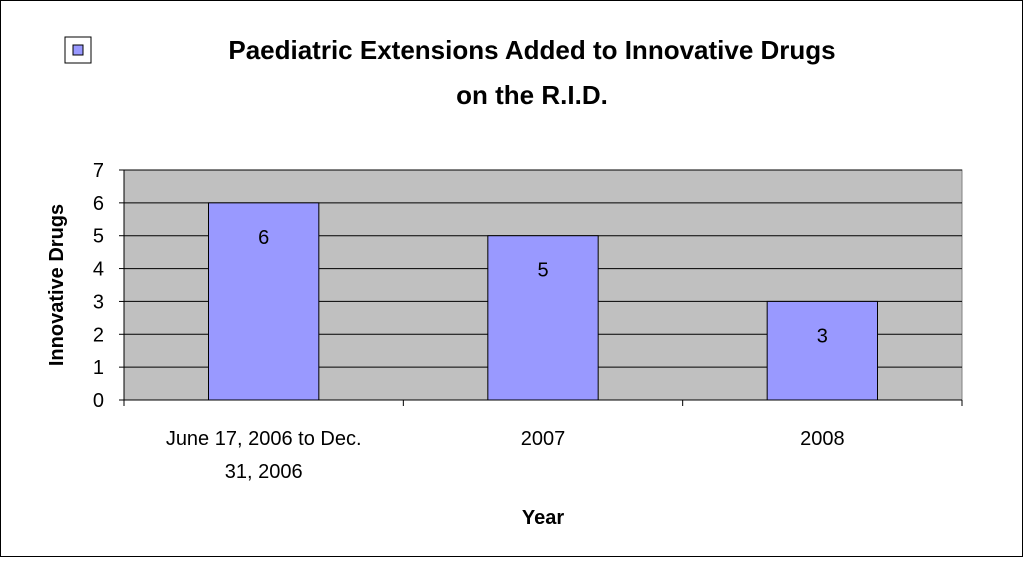 This screenshot has height=563, width=1024. Describe the element at coordinates (98, 335) in the screenshot. I see `y-tick-label: 2` at that location.